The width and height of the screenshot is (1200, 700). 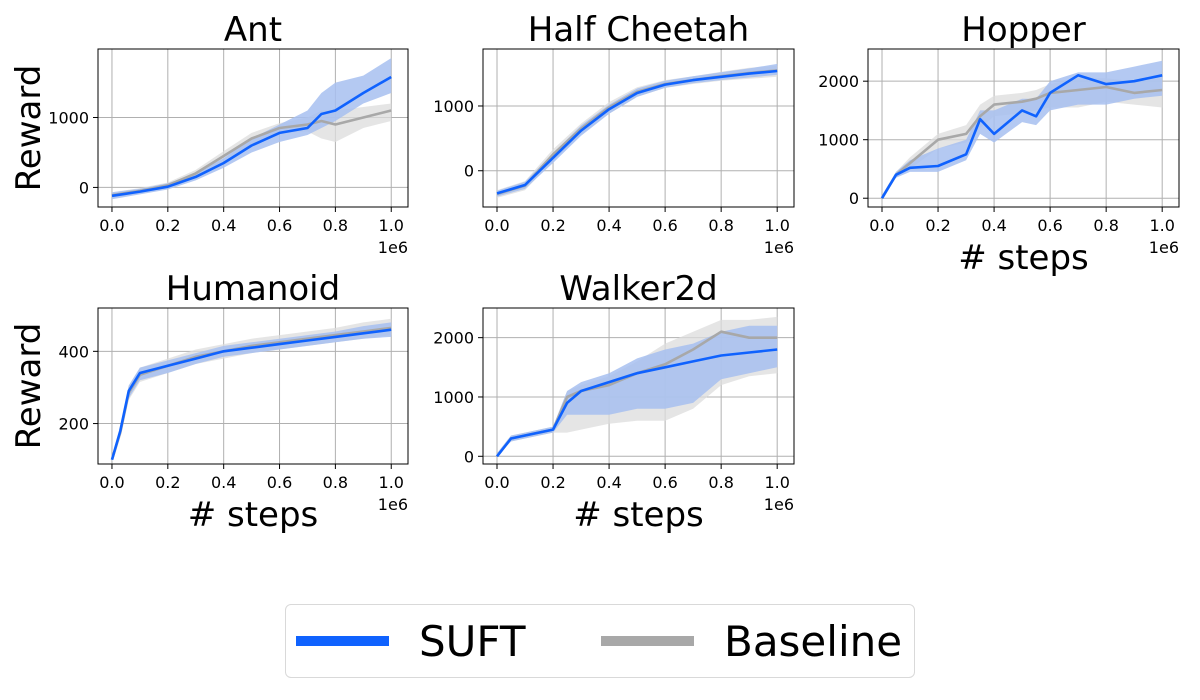 What do you see at coordinates (638, 289) in the screenshot?
I see `chart-title: Walker2d` at bounding box center [638, 289].